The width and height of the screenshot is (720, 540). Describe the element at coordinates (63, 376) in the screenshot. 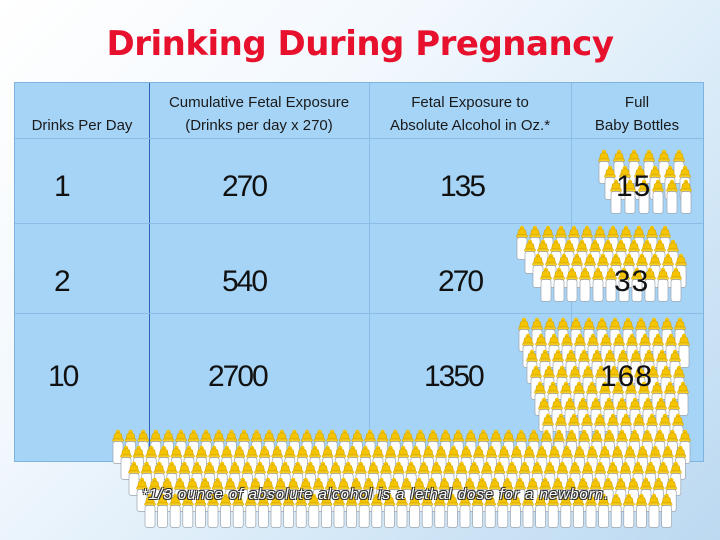

I see `row-3-drinks: 10` at that location.